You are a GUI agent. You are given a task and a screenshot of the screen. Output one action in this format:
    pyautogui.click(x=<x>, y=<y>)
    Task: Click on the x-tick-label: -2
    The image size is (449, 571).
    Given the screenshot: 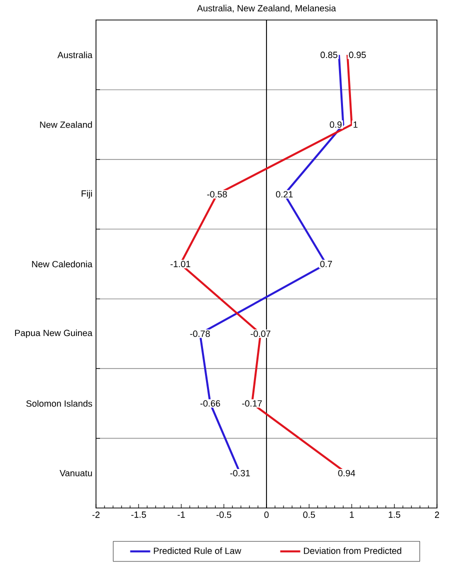 What is the action you would take?
    pyautogui.click(x=96, y=515)
    